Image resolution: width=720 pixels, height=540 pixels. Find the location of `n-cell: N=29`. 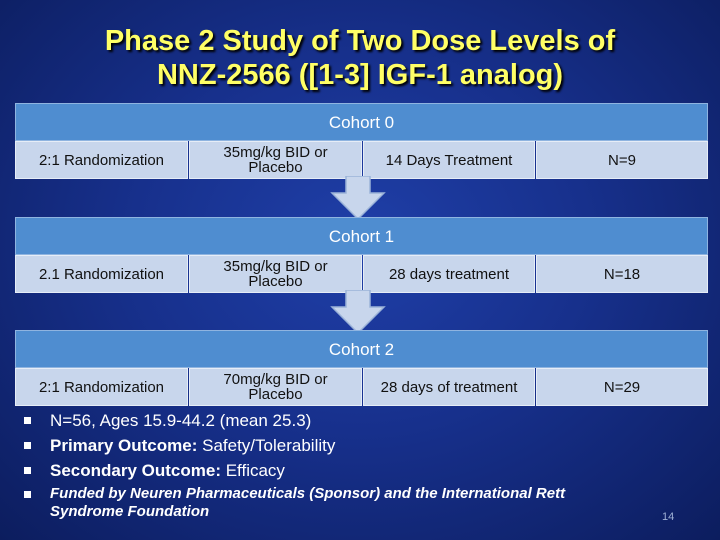

n-cell: N=29 is located at coordinates (622, 387).